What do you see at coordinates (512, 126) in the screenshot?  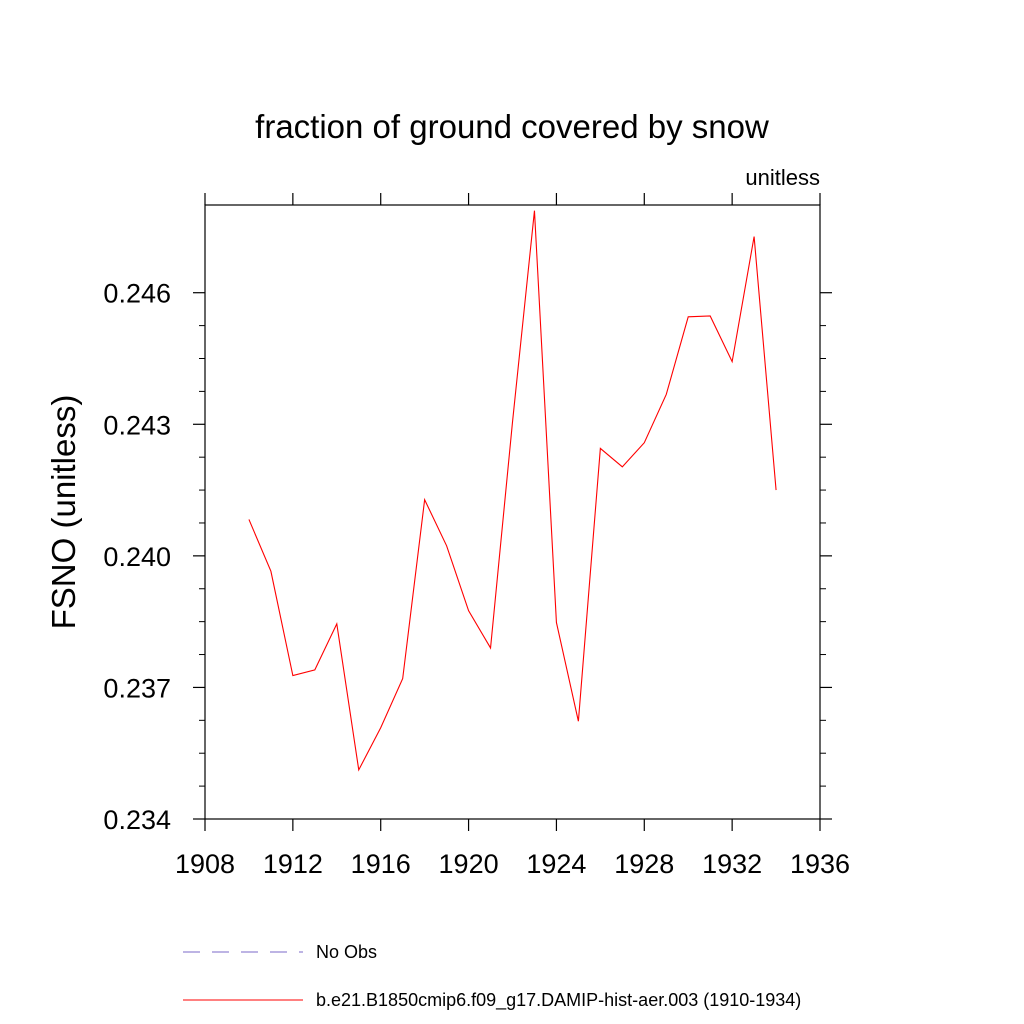 I see `chart-title: fraction of ground covered by snow` at bounding box center [512, 126].